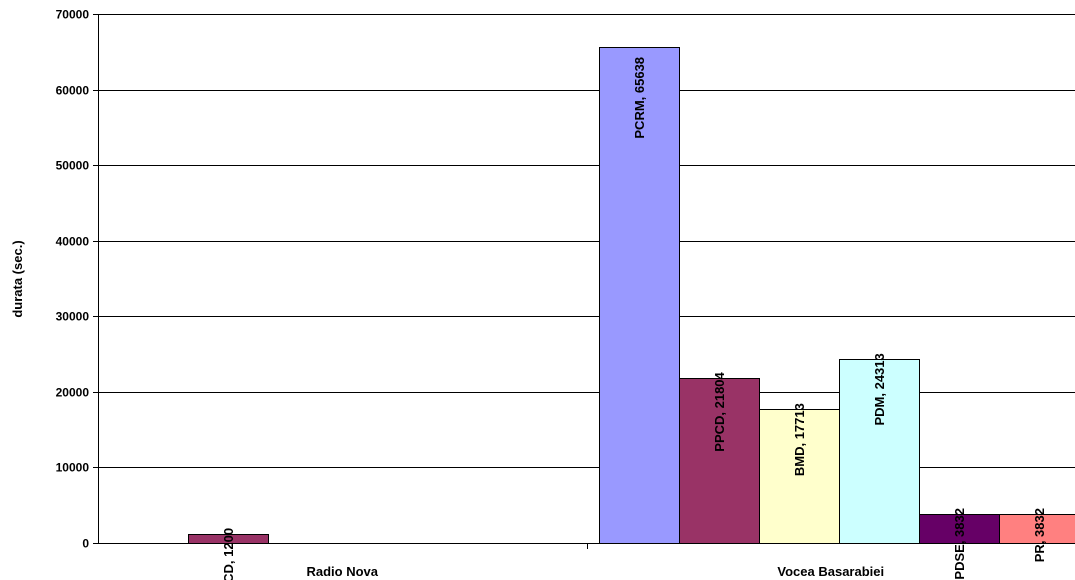  What do you see at coordinates (959, 544) in the screenshot?
I see `data-label: PDSE, 3832` at bounding box center [959, 544].